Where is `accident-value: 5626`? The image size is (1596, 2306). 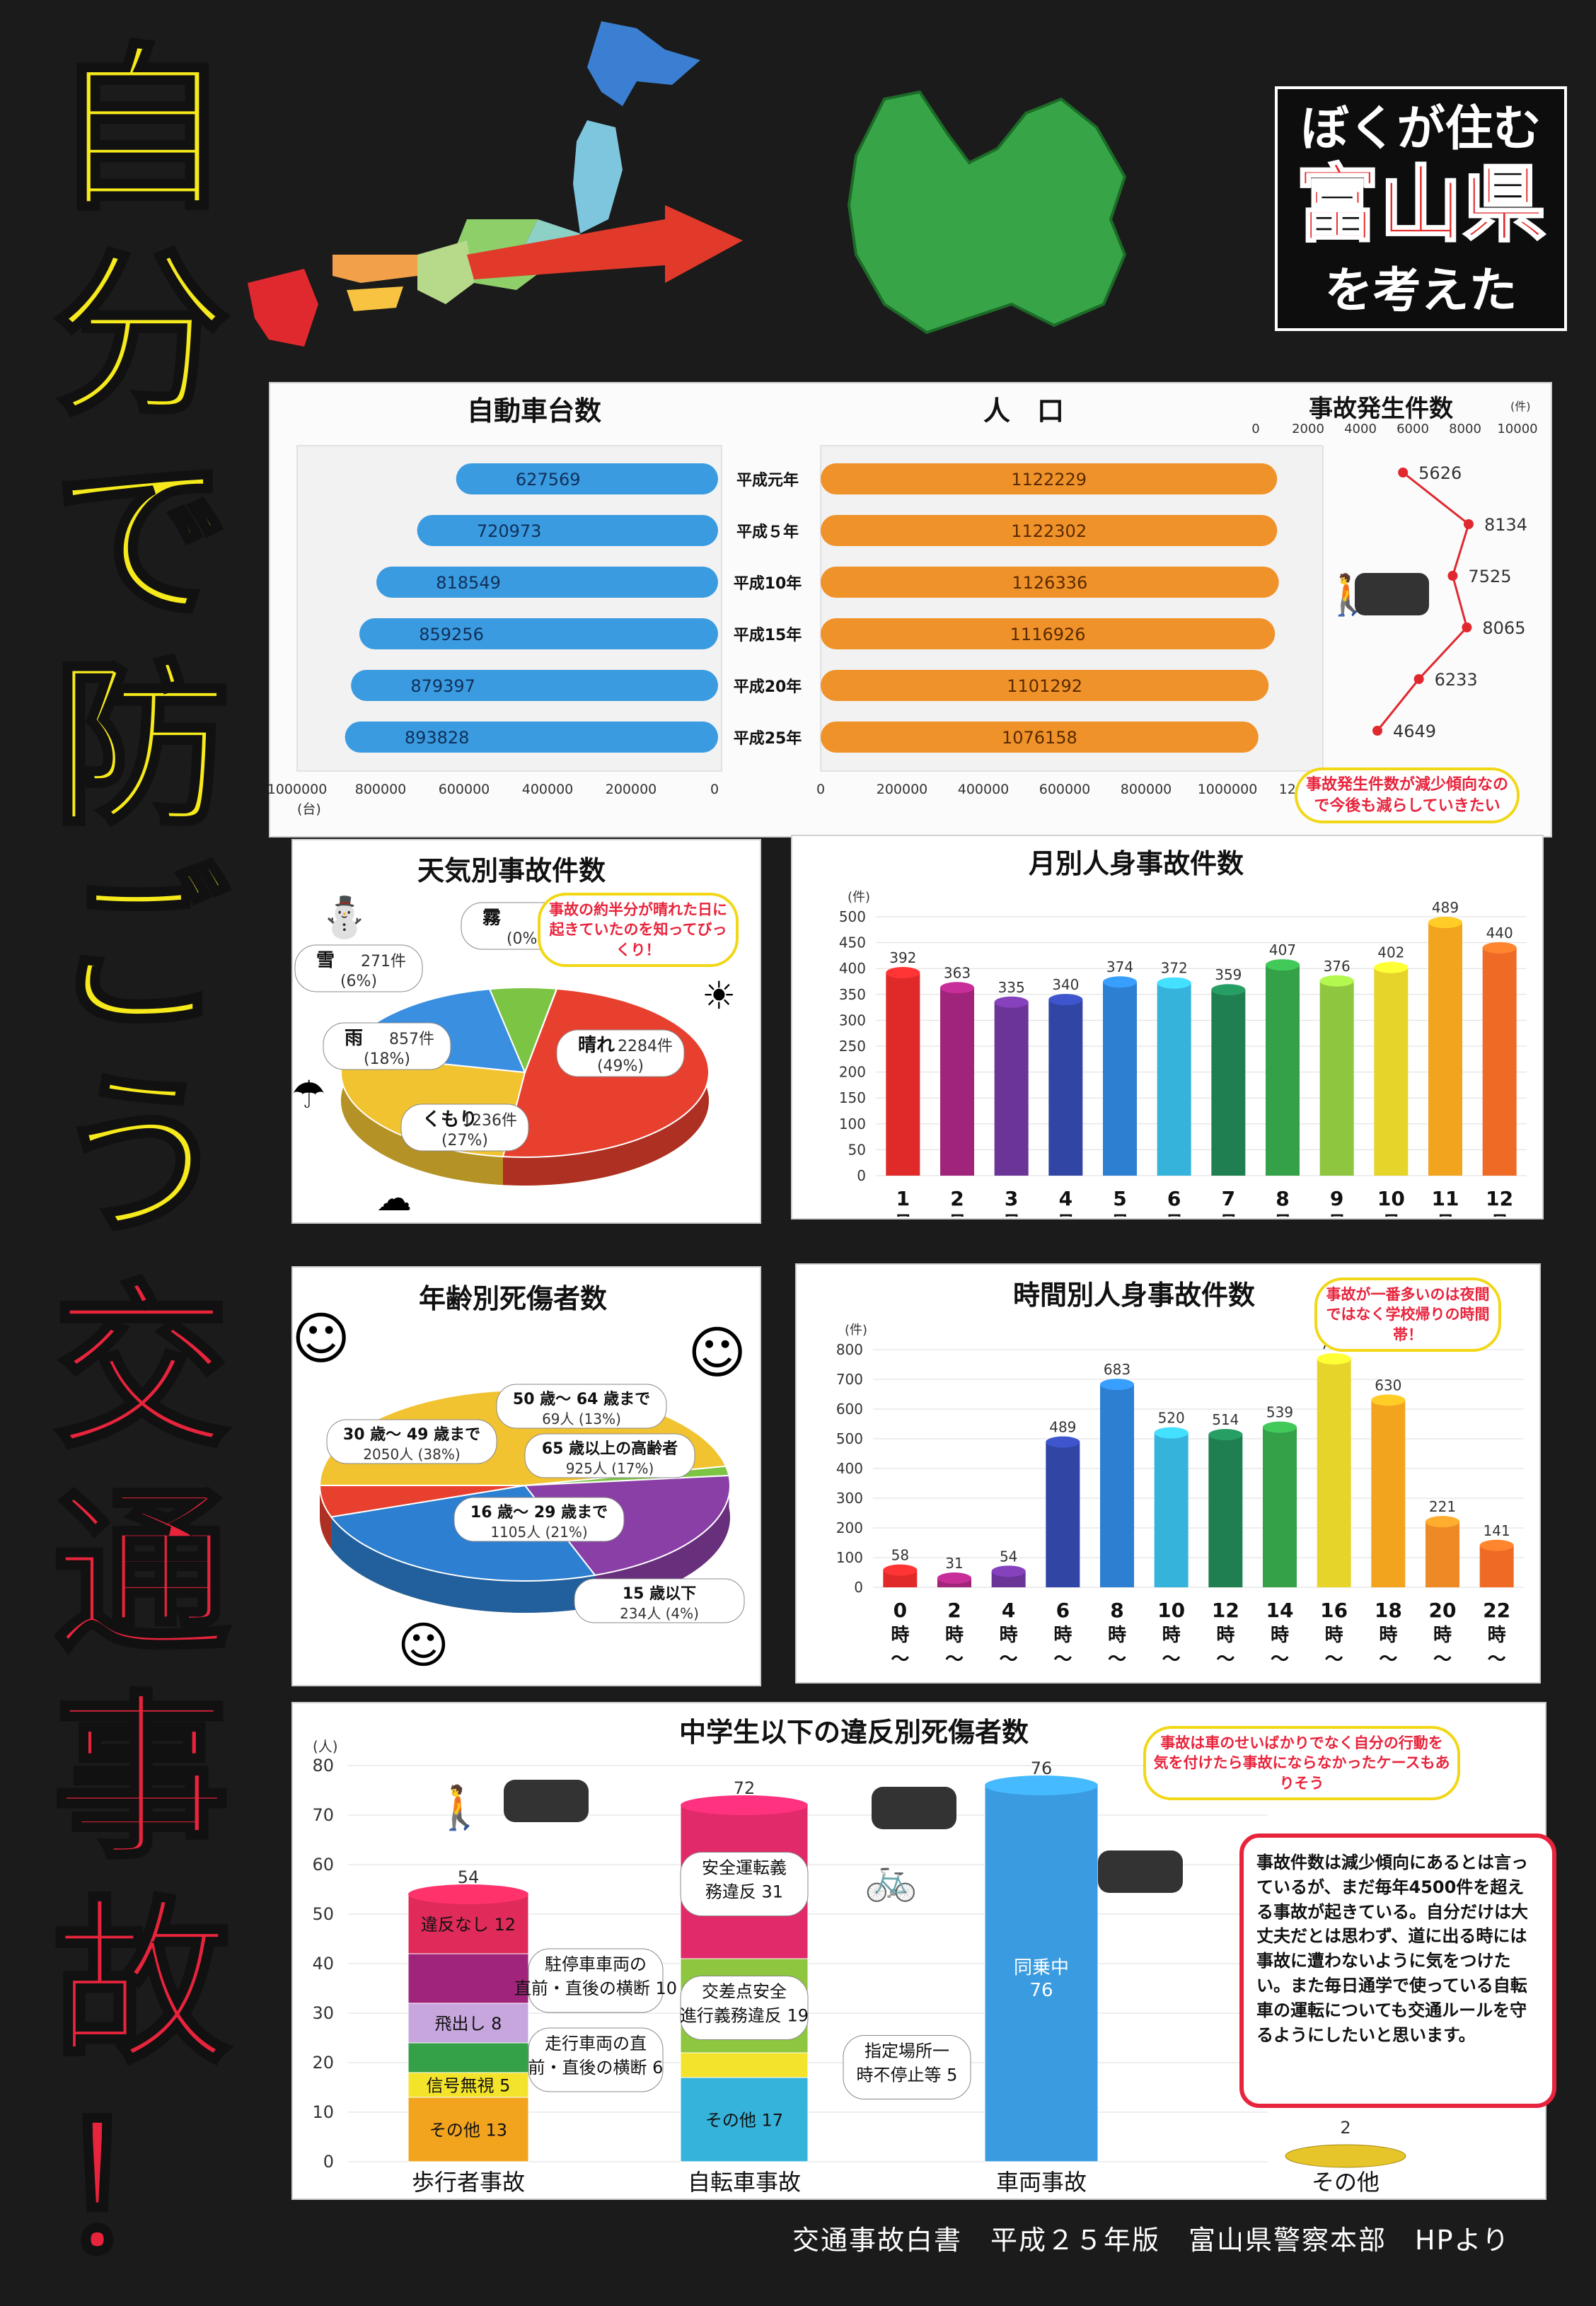 accident-value: 5626 is located at coordinates (1440, 473).